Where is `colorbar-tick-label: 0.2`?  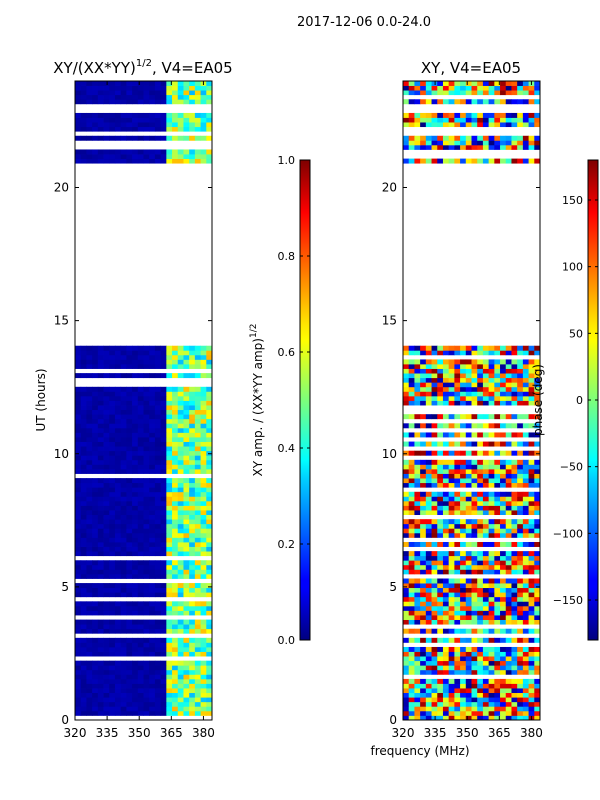
colorbar-tick-label: 0.2 is located at coordinates (287, 544).